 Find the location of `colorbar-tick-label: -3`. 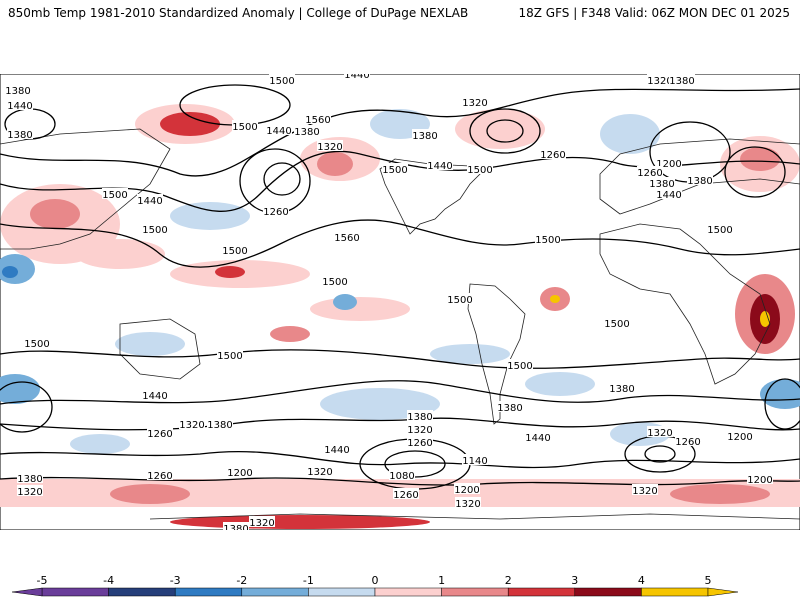

colorbar-tick-label: -3 is located at coordinates (175, 580).